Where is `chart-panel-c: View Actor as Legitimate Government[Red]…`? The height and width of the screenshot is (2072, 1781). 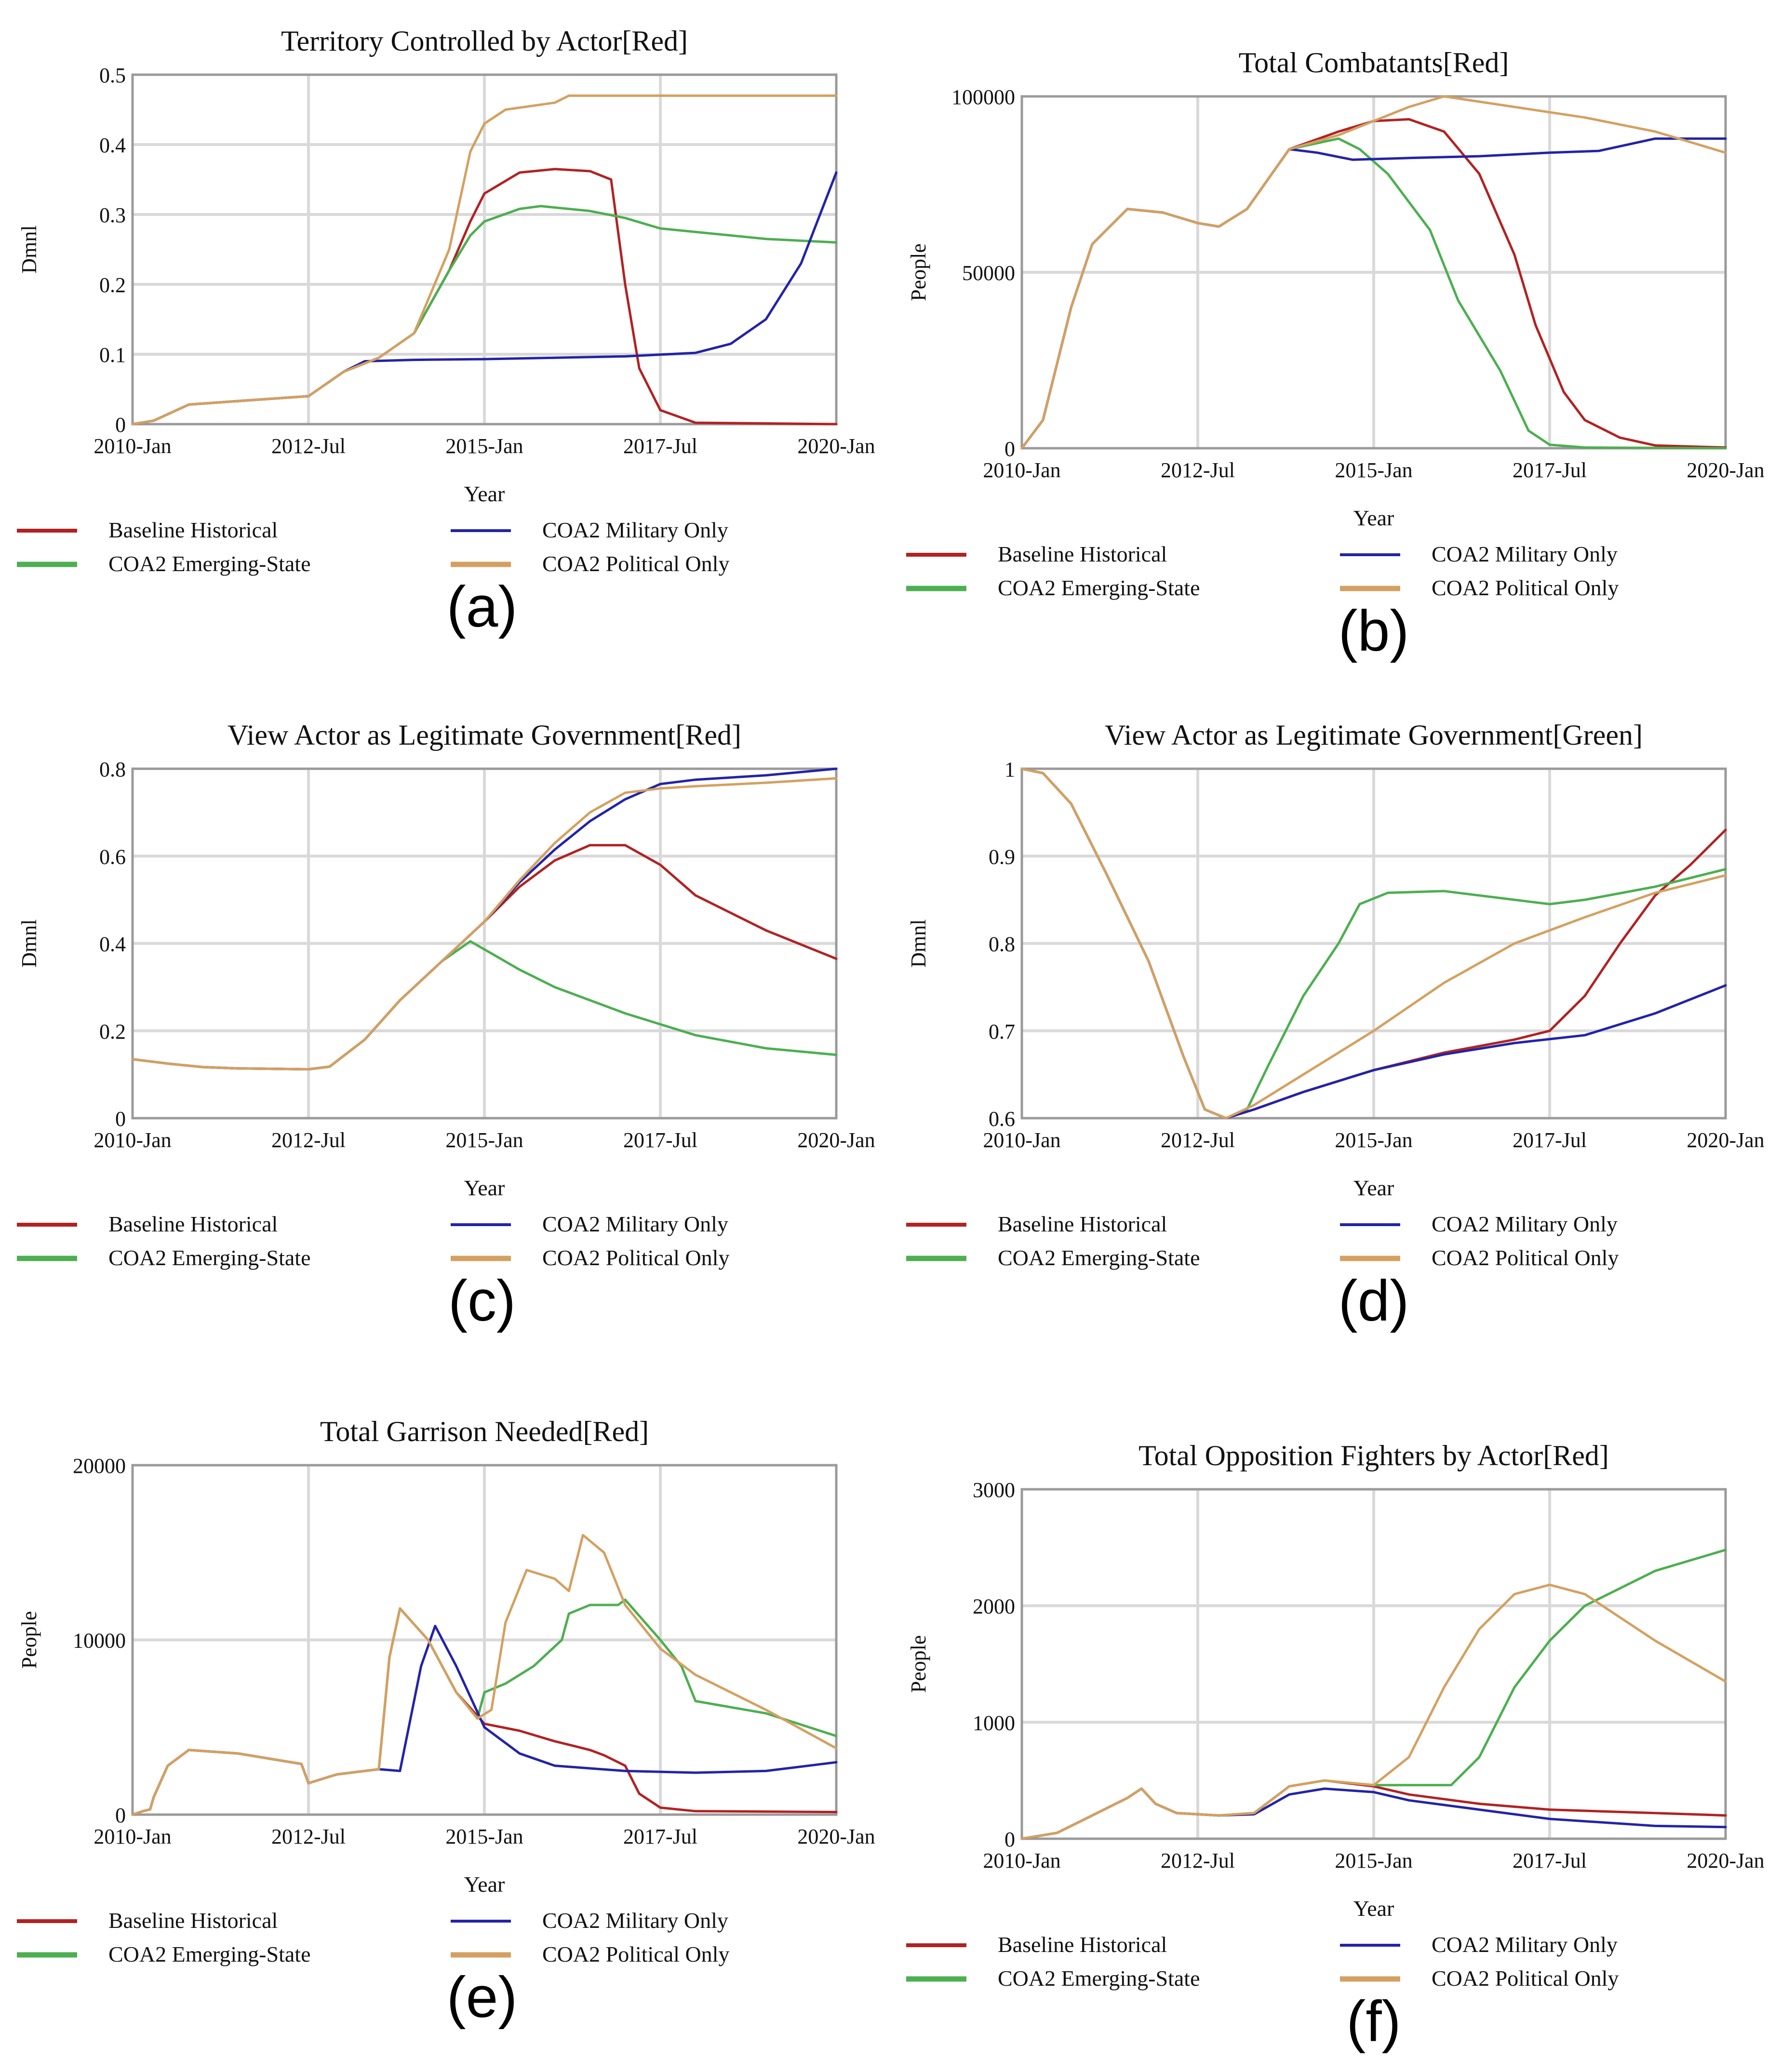
chart-panel-c: View Actor as Legitimate Government[Red]… is located at coordinates (446, 1026).